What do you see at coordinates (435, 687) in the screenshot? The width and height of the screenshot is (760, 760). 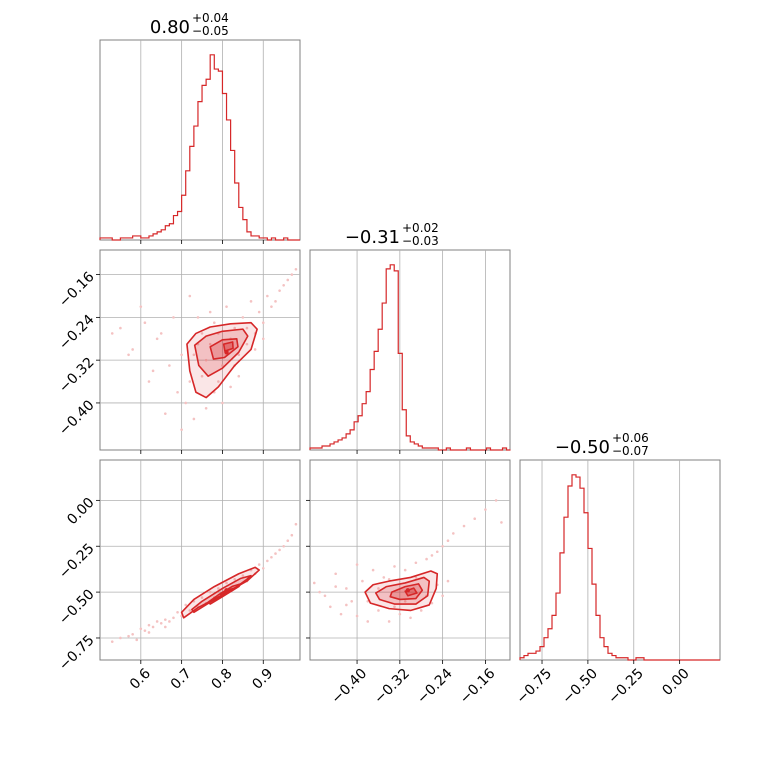 I see `x-tick-label: −0.24` at bounding box center [435, 687].